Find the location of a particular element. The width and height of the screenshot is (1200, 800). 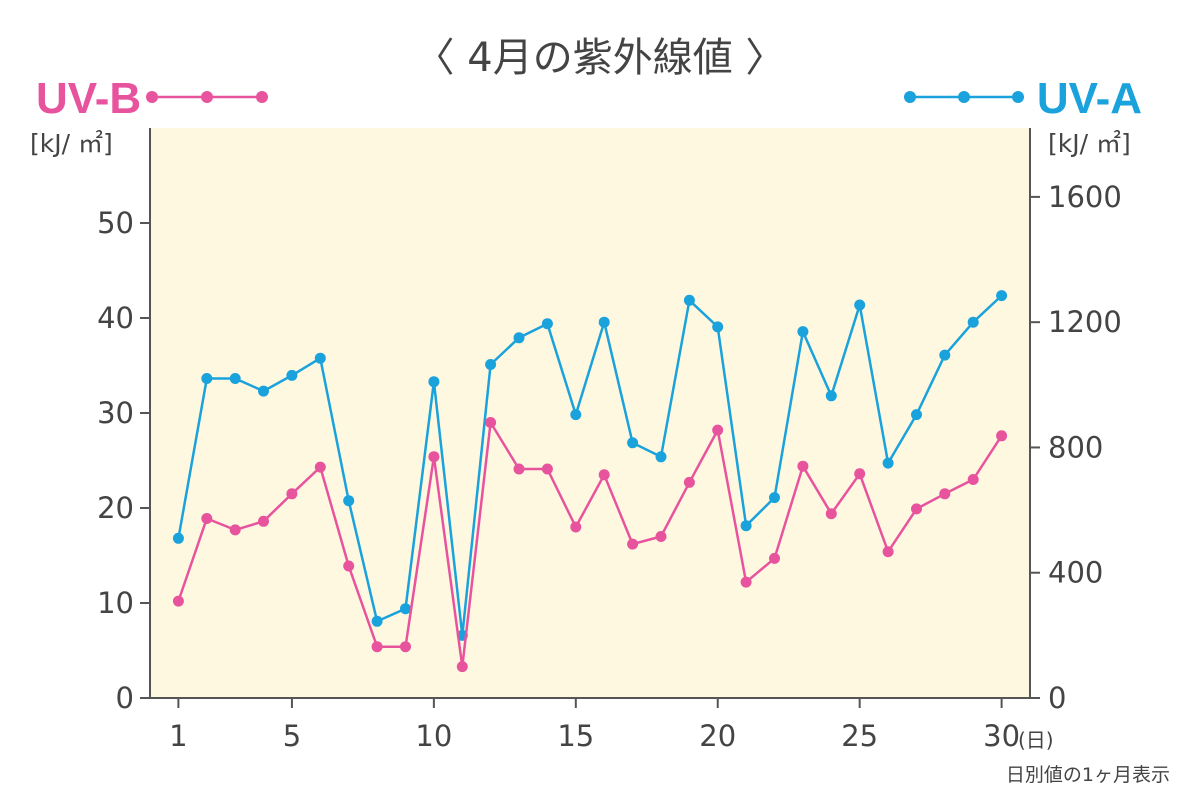

left-tick-label: 20 is located at coordinates (115, 508).